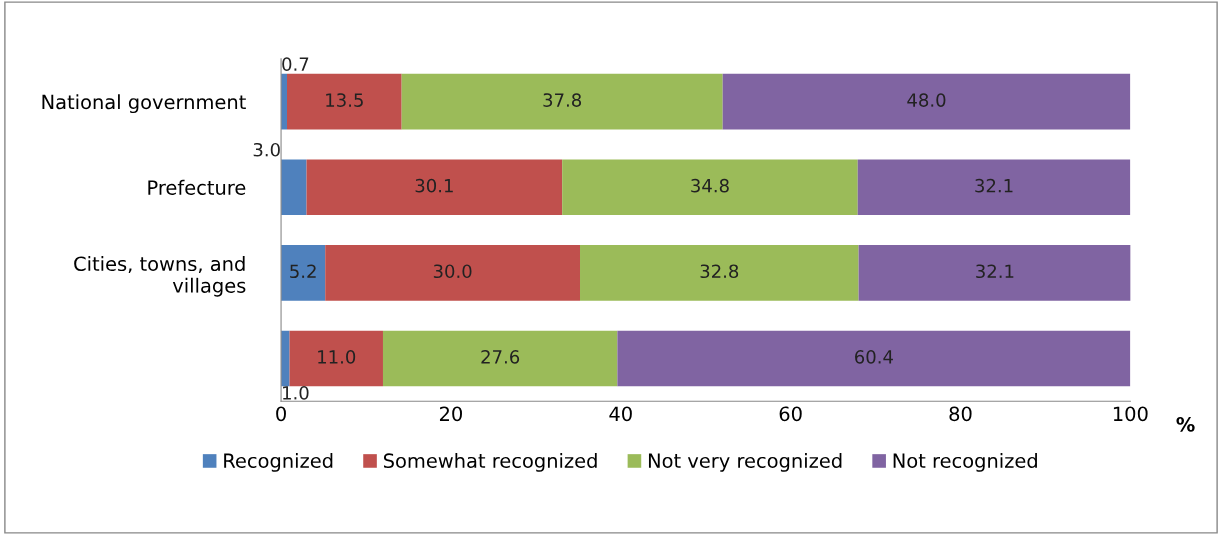 Image resolution: width=1222 pixels, height=535 pixels. I want to click on data-label: 48.0, so click(926, 100).